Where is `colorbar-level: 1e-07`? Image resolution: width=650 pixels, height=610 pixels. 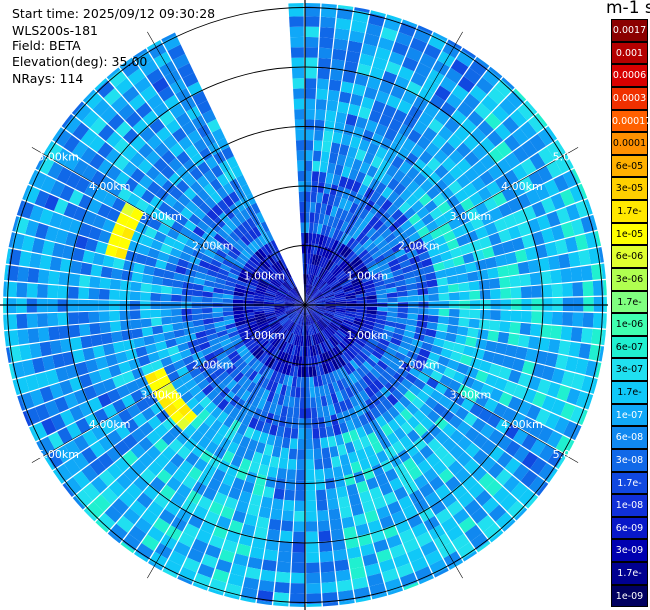
colorbar-level: 1e-07 is located at coordinates (629, 415).